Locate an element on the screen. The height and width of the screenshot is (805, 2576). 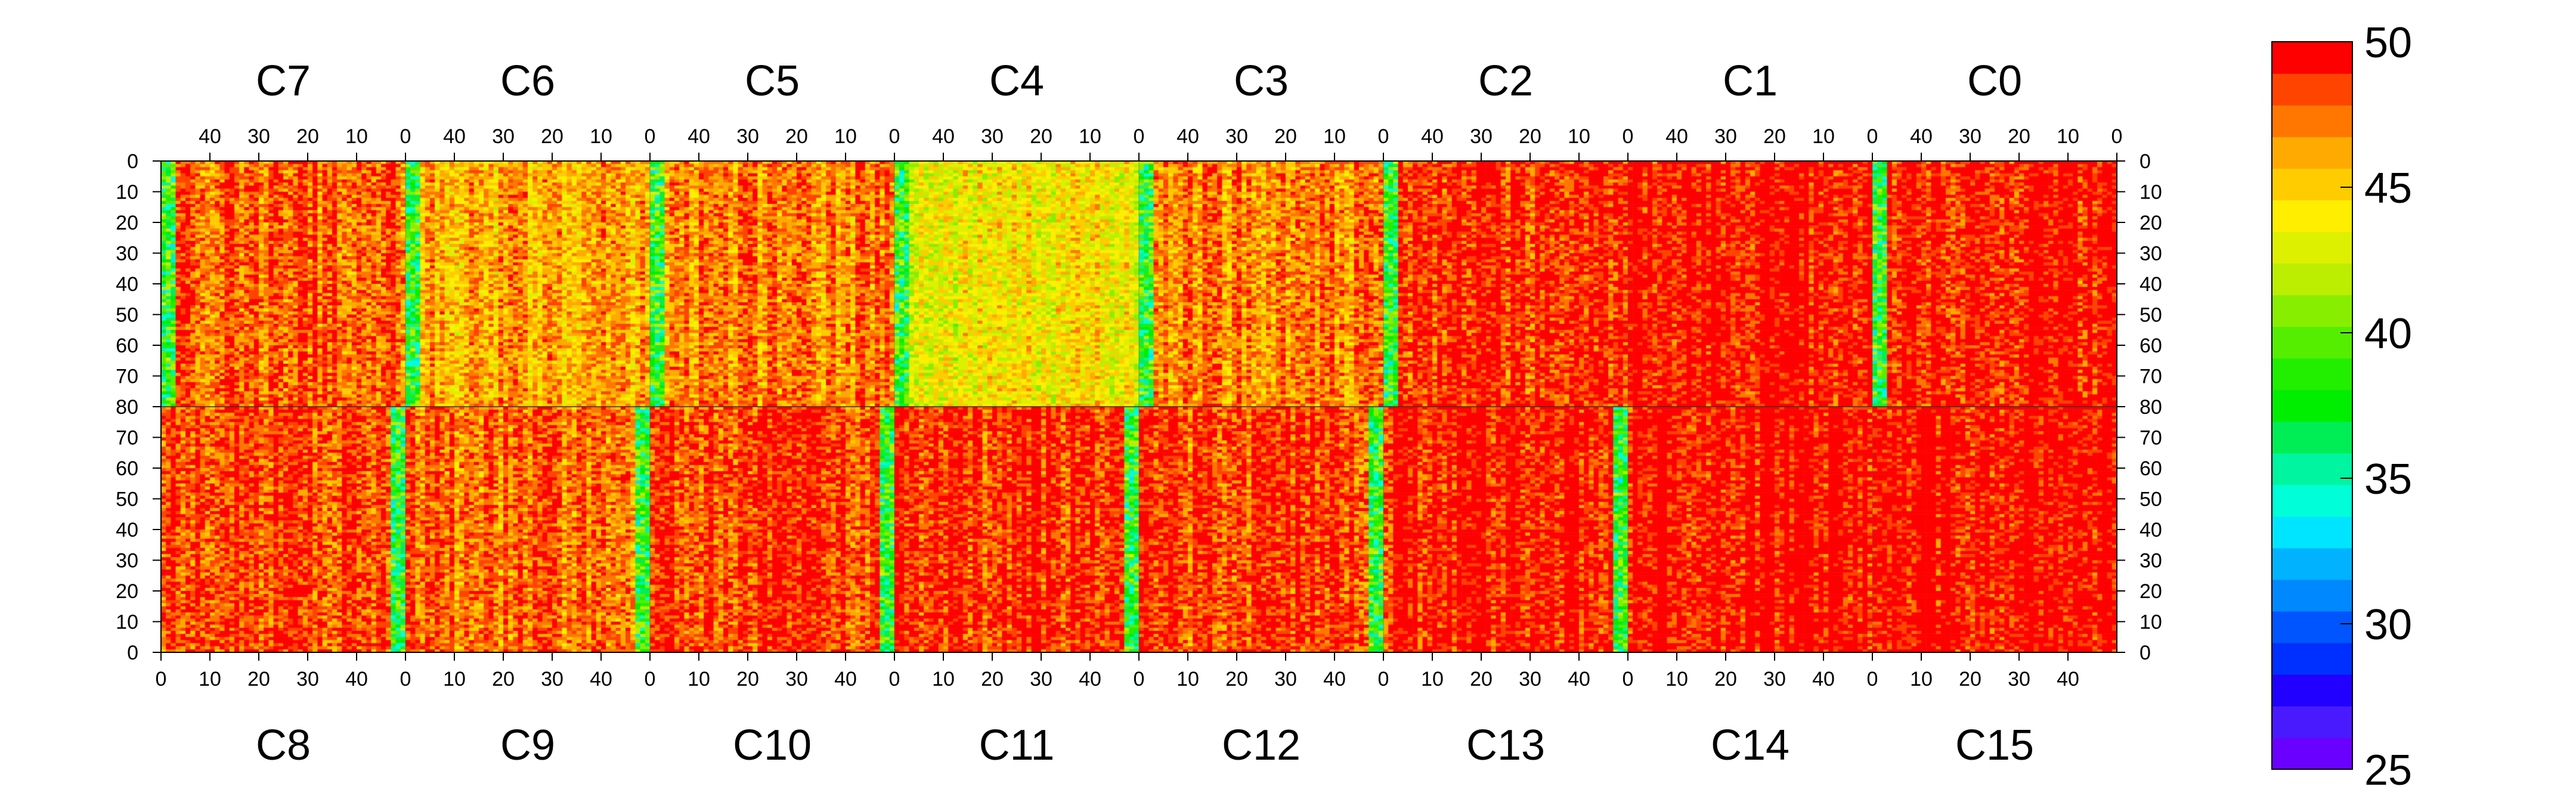
right-y-tick-label: 70 is located at coordinates (2151, 439).